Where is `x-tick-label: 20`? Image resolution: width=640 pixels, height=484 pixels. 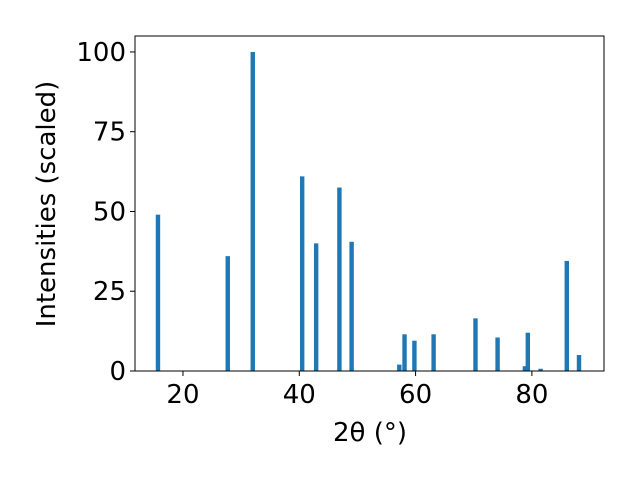 x-tick-label: 20 is located at coordinates (182, 395).